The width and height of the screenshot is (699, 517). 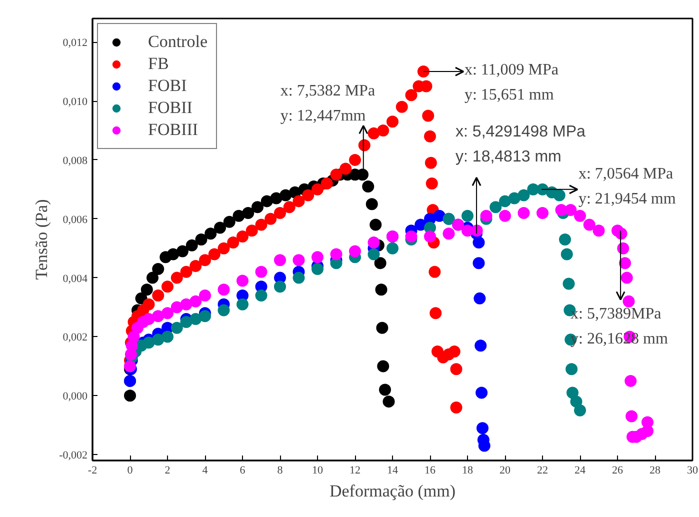 What do you see at coordinates (627, 186) in the screenshot?
I see `annotation: x: 7,0564 MPa y: 21,9454 mm` at bounding box center [627, 186].